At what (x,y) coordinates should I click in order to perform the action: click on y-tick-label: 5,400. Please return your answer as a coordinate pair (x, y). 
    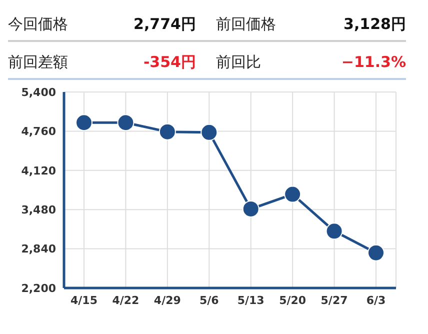
    Looking at the image, I should click on (38, 92).